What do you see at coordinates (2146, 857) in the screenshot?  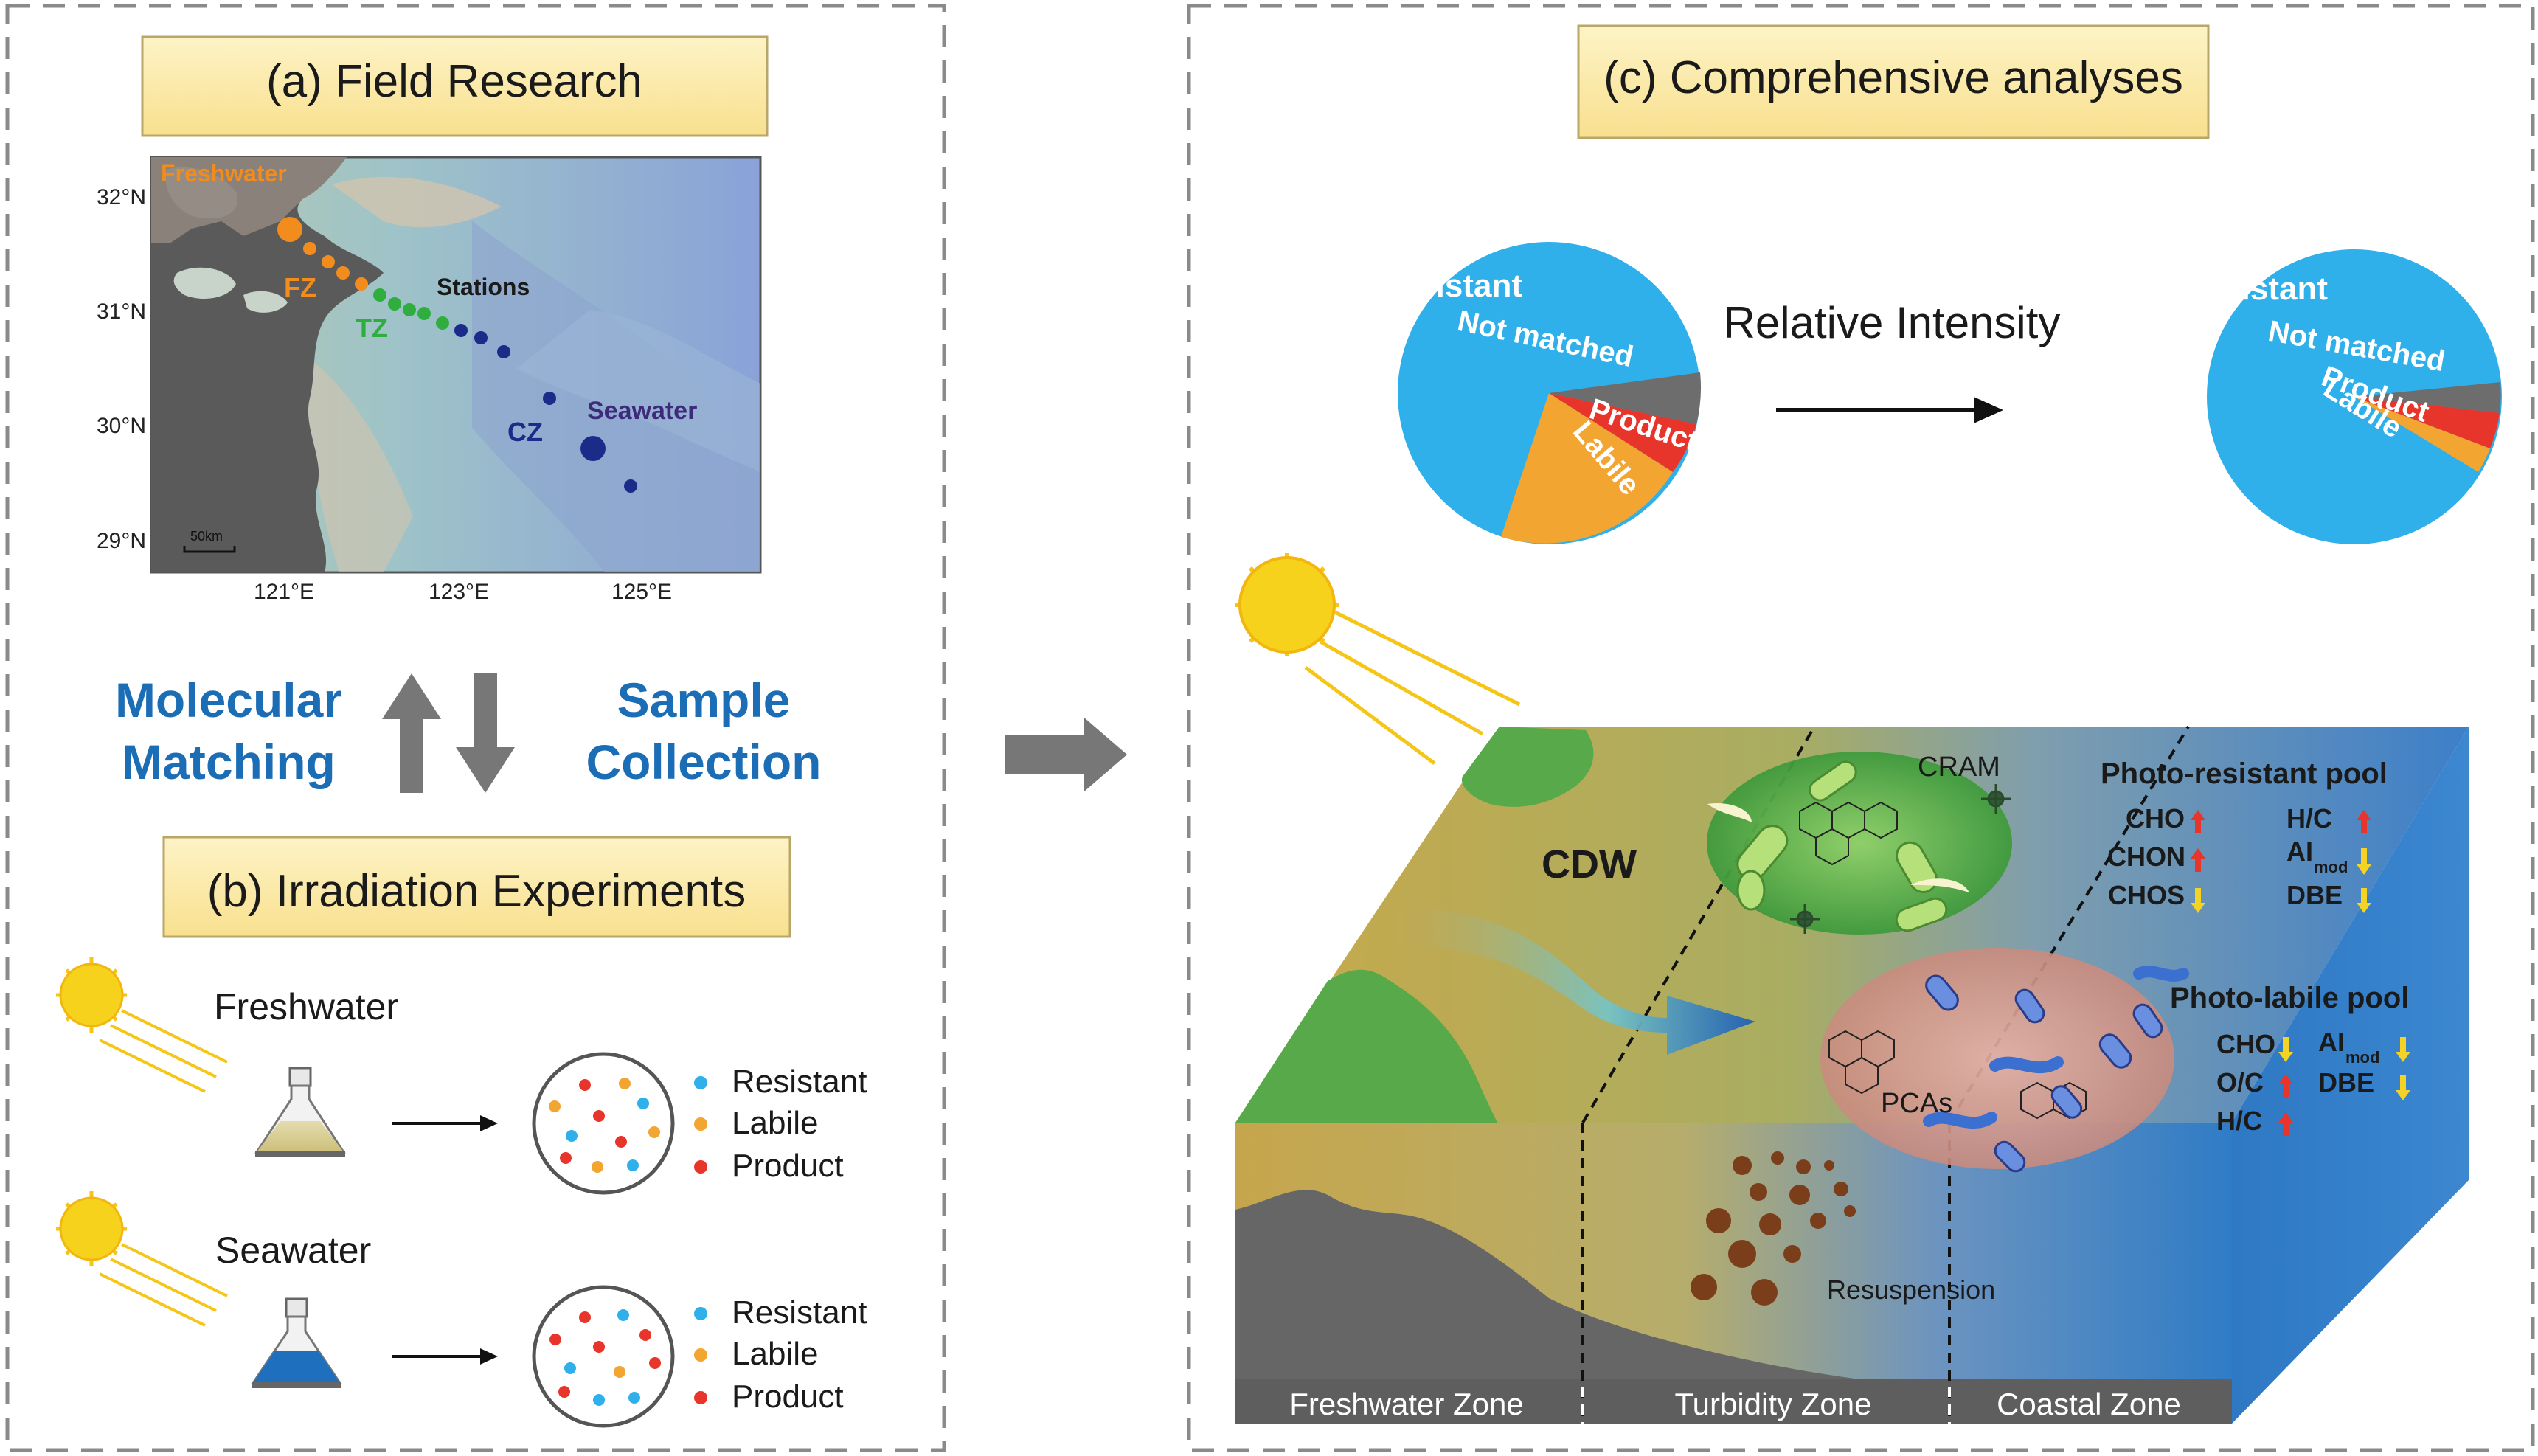 I see `resistant-chon: CHON` at bounding box center [2146, 857].